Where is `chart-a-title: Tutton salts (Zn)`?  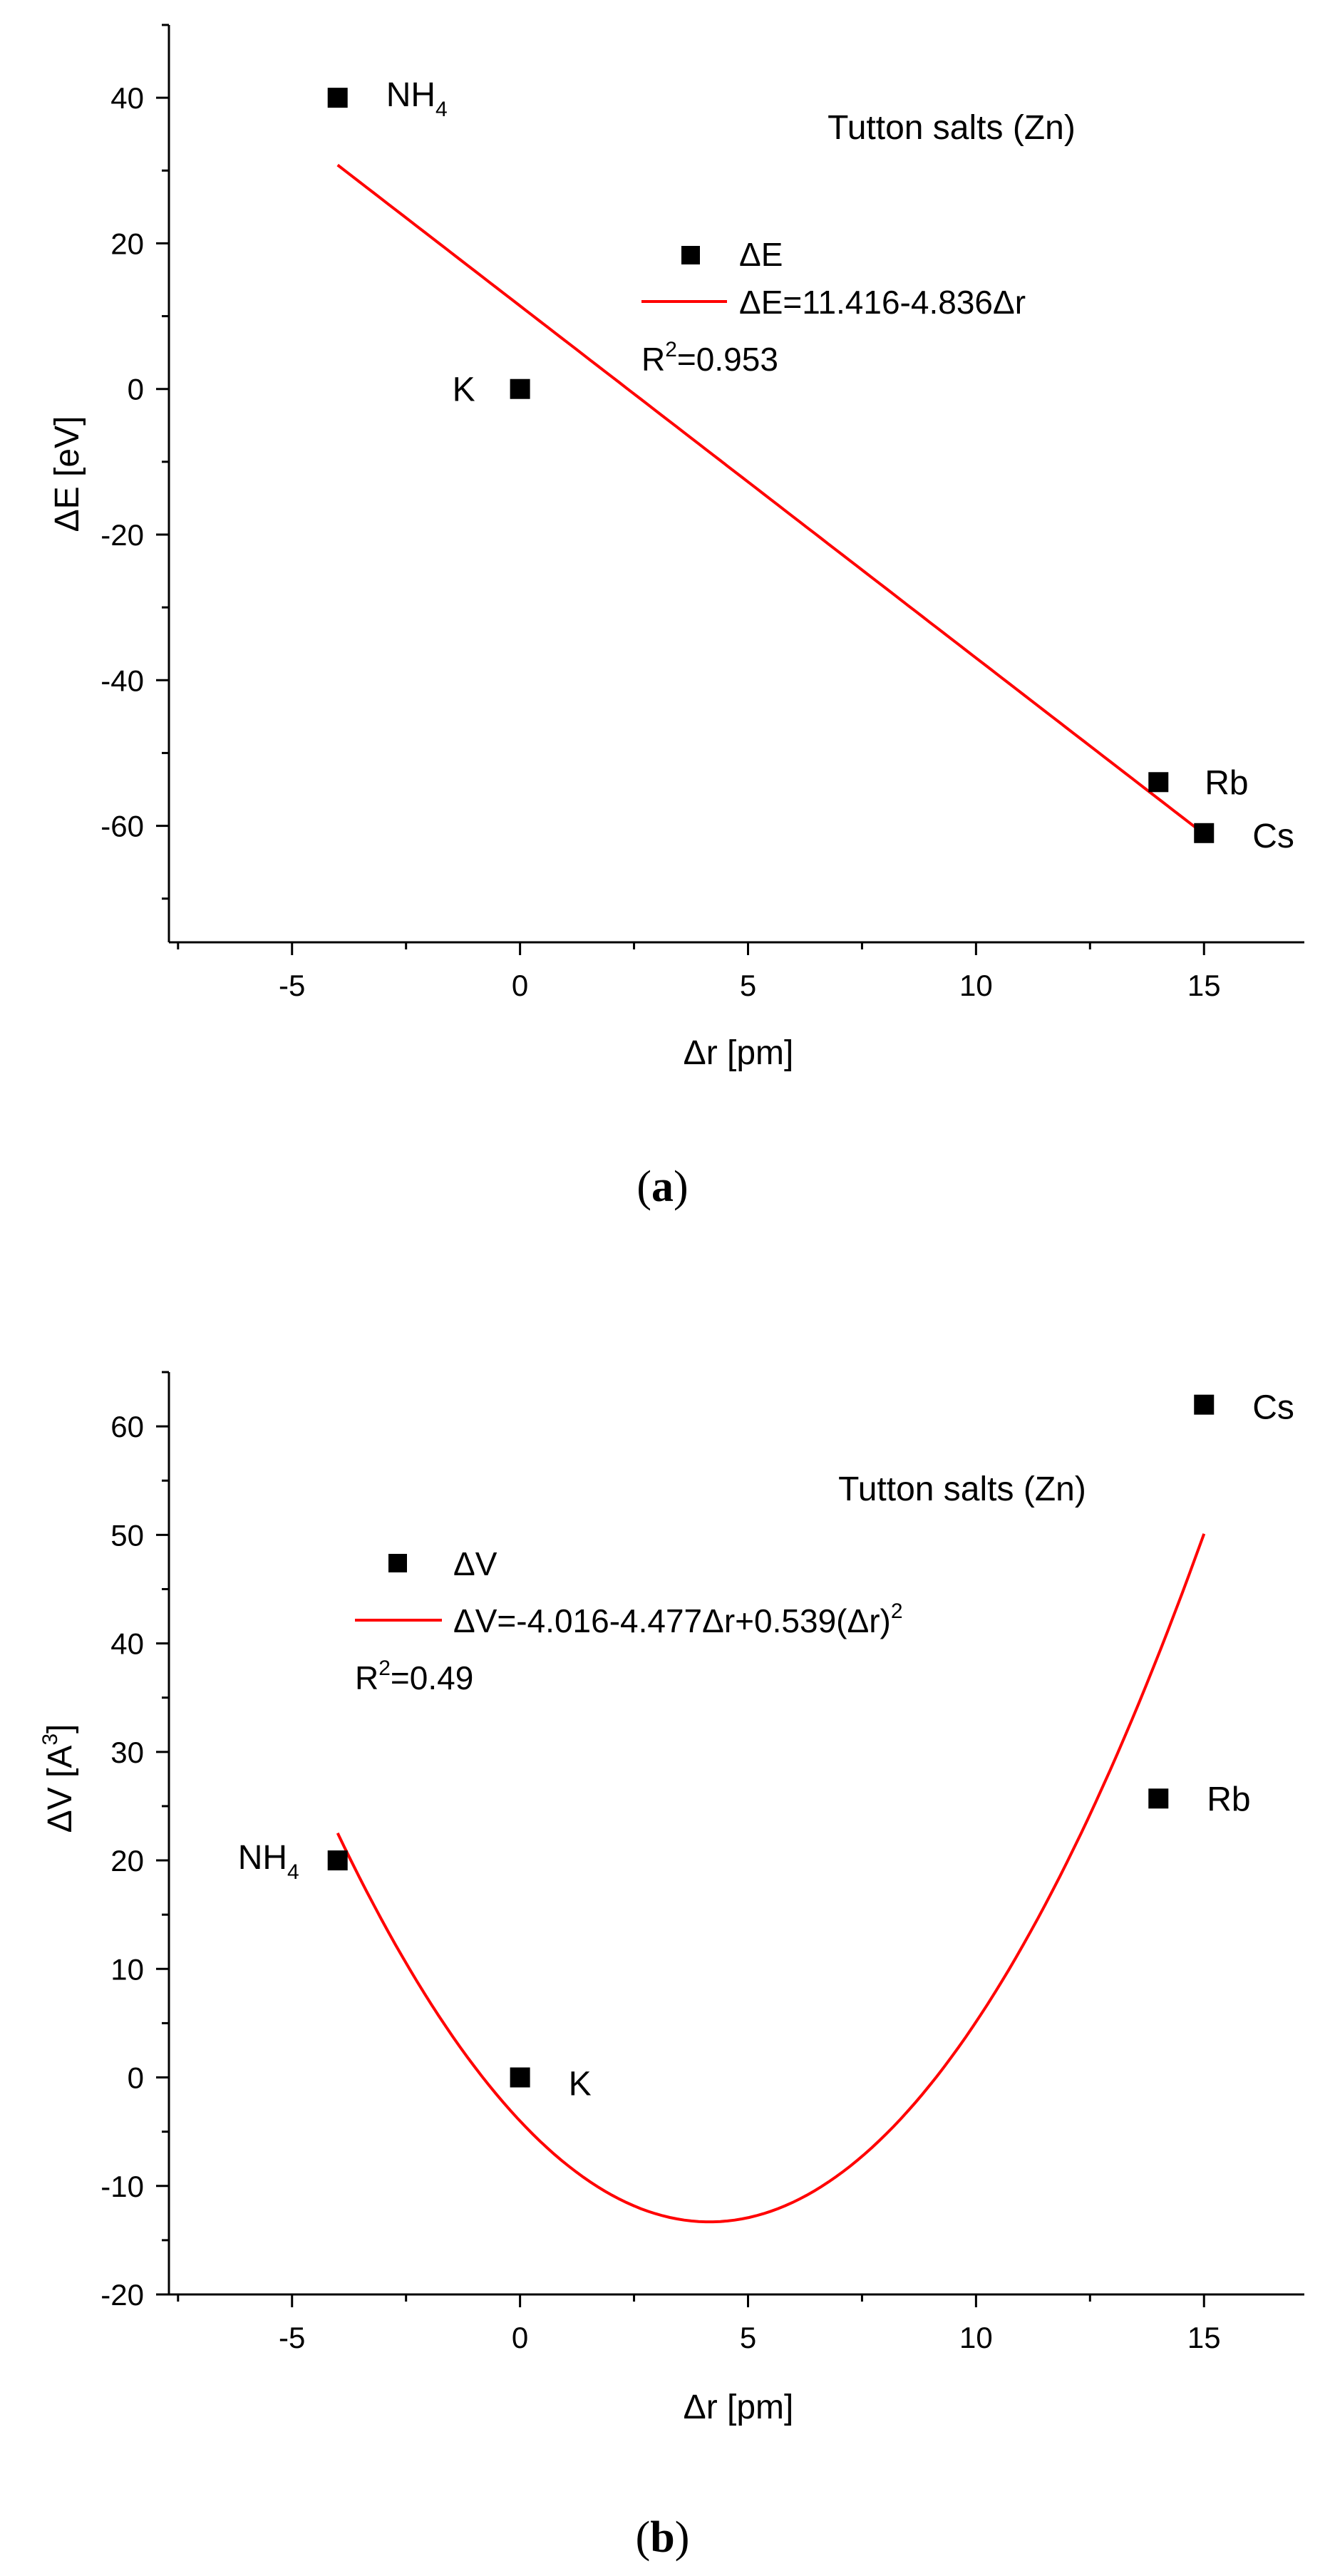 chart-a-title: Tutton salts (Zn) is located at coordinates (952, 128).